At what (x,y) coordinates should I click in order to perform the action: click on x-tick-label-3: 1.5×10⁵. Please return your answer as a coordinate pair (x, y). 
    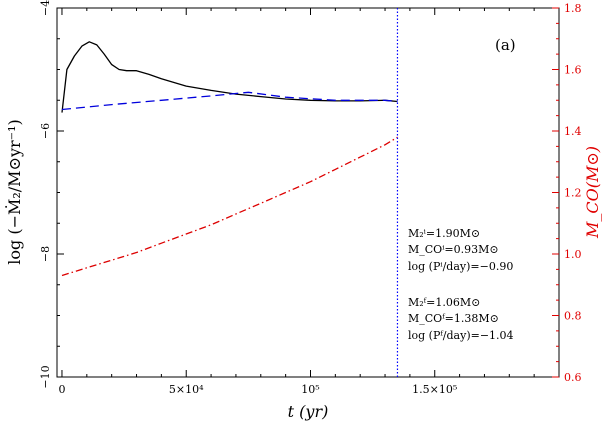
    Looking at the image, I should click on (434, 389).